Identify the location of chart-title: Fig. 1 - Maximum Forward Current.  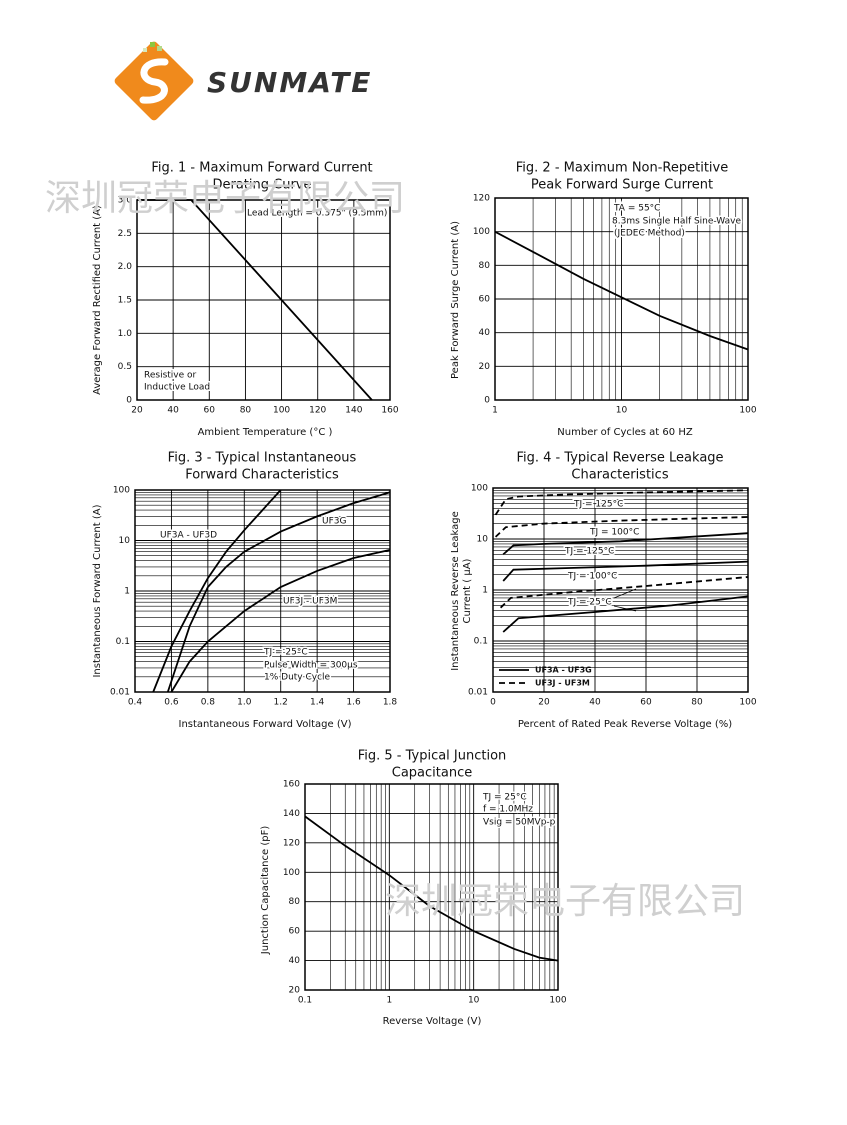
(261, 168).